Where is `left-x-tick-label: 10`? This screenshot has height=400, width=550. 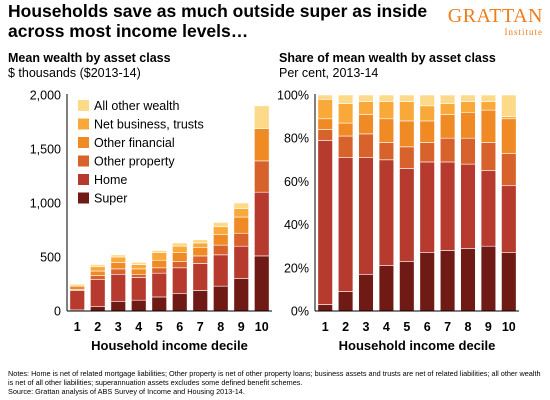 left-x-tick-label: 10 is located at coordinates (262, 327).